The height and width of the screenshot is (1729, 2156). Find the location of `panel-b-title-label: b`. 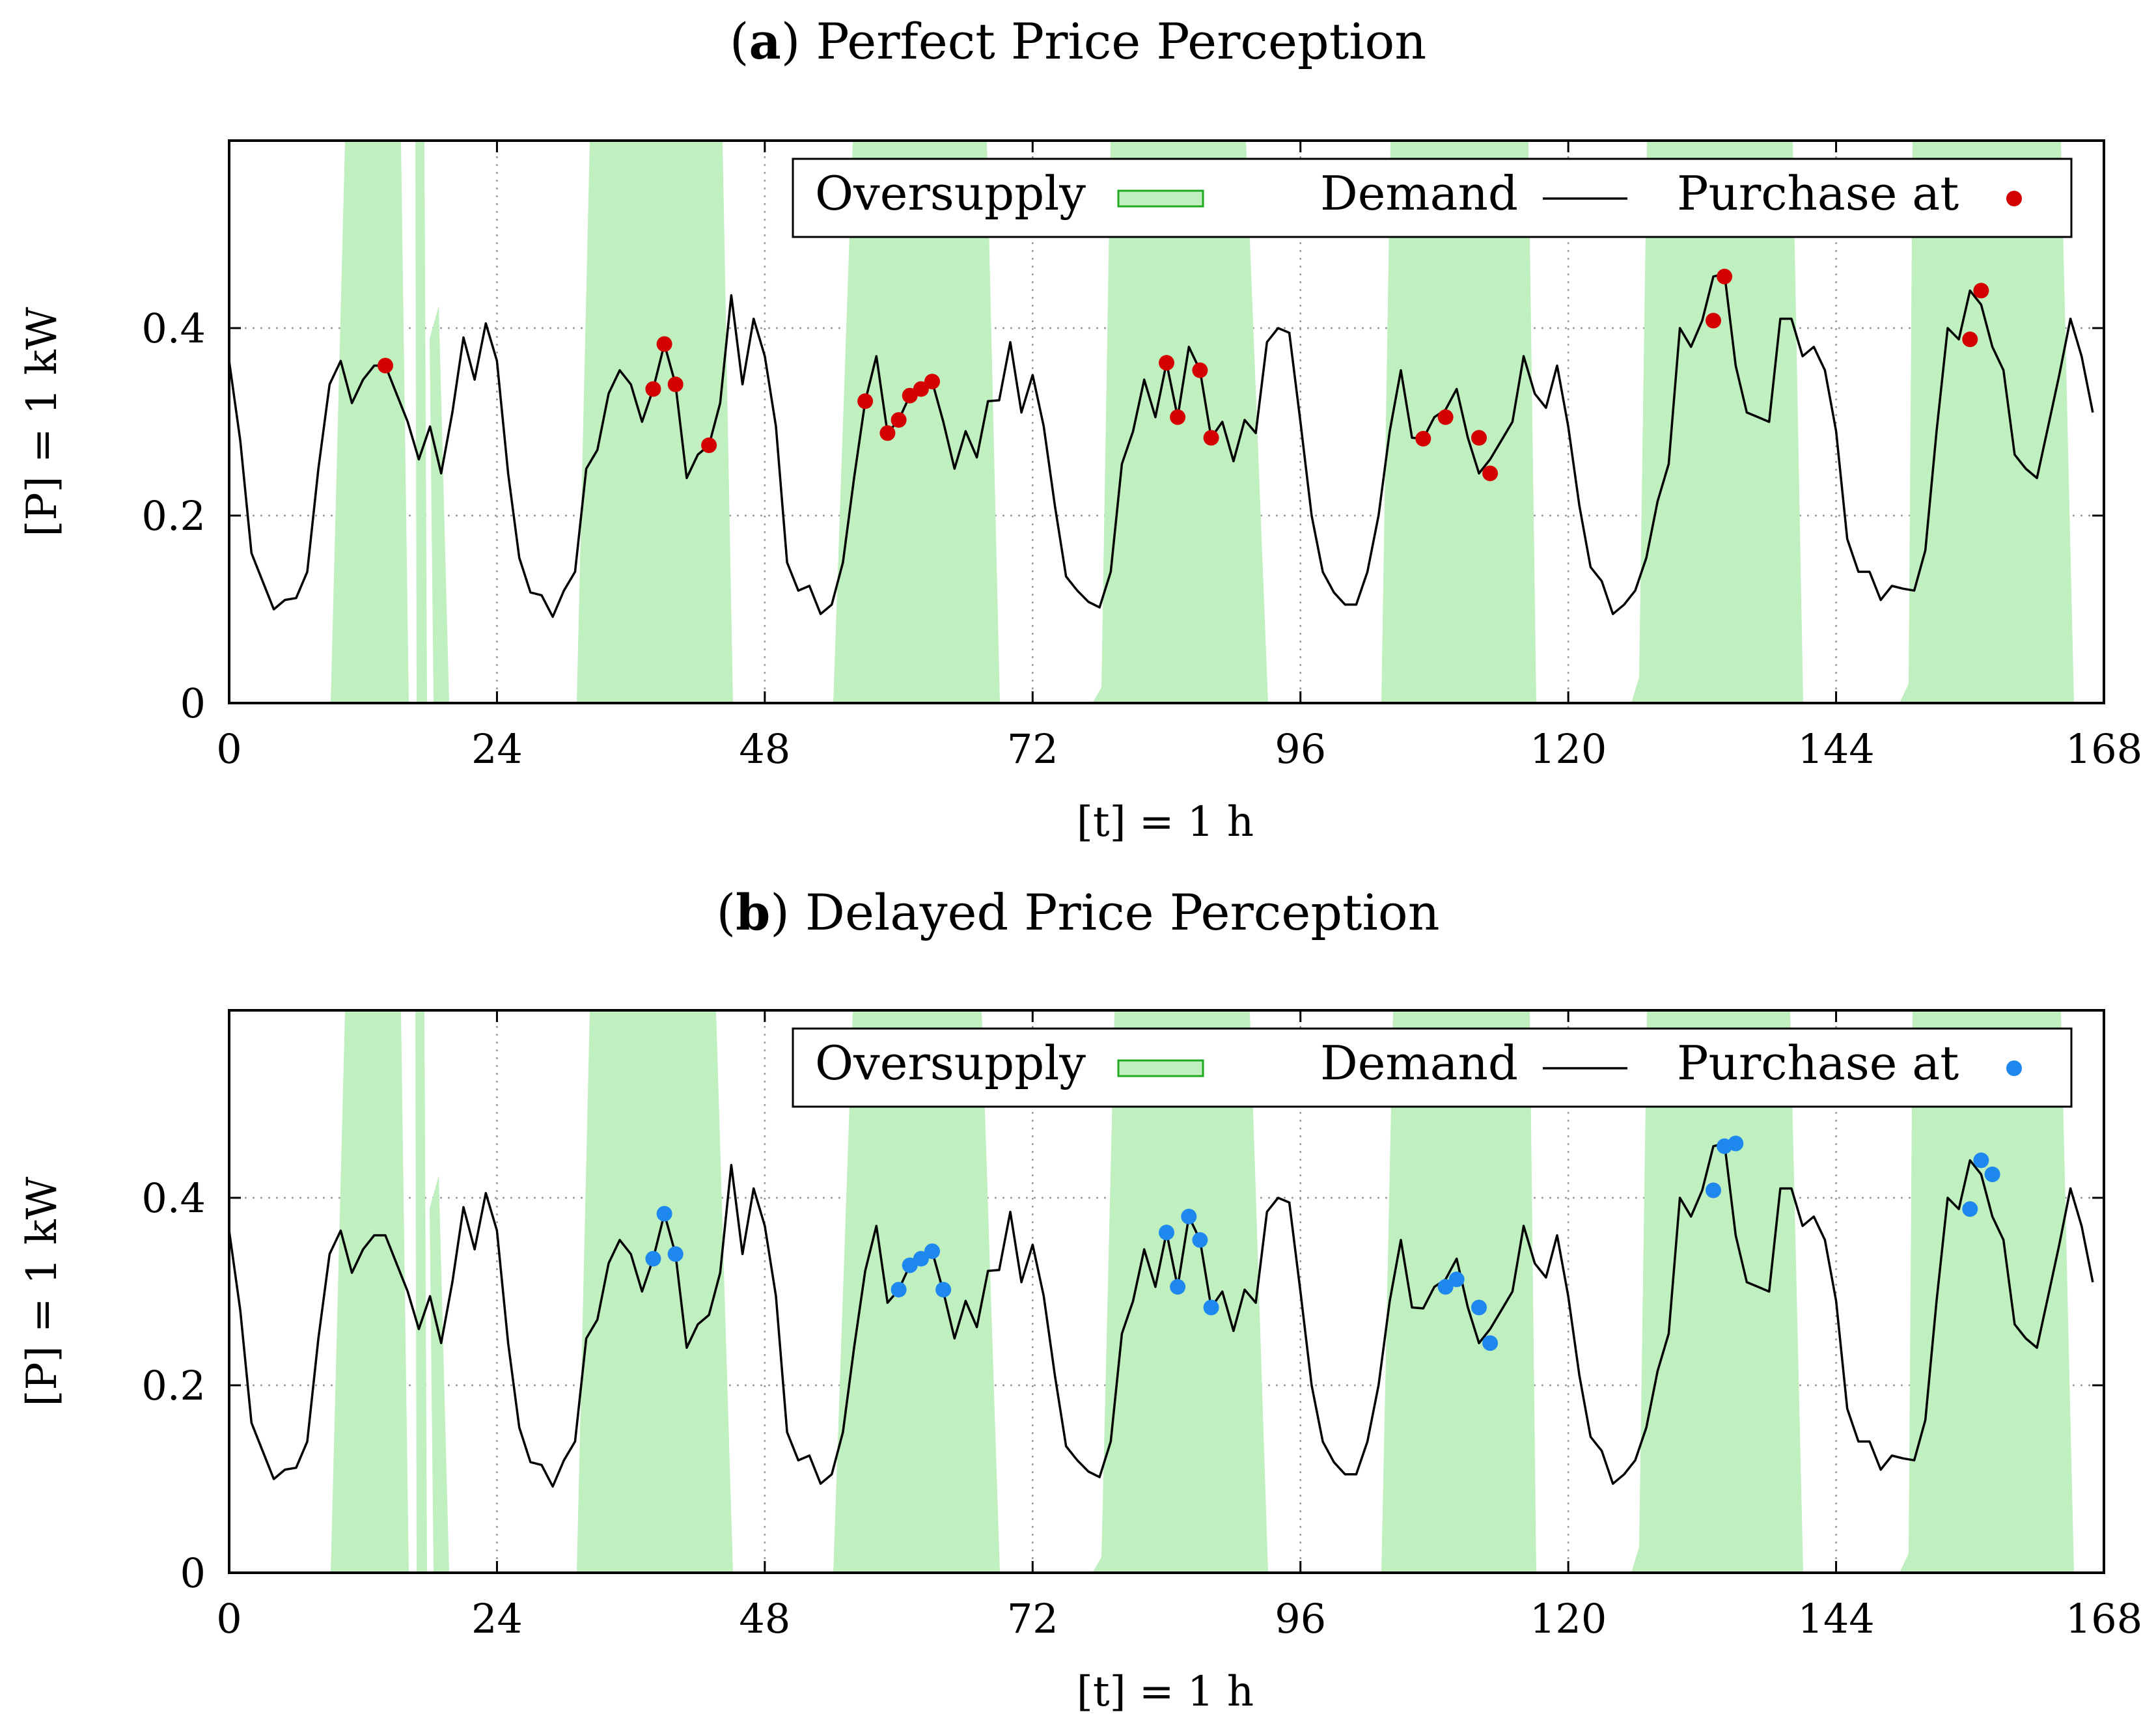

panel-b-title-label: b is located at coordinates (753, 912).